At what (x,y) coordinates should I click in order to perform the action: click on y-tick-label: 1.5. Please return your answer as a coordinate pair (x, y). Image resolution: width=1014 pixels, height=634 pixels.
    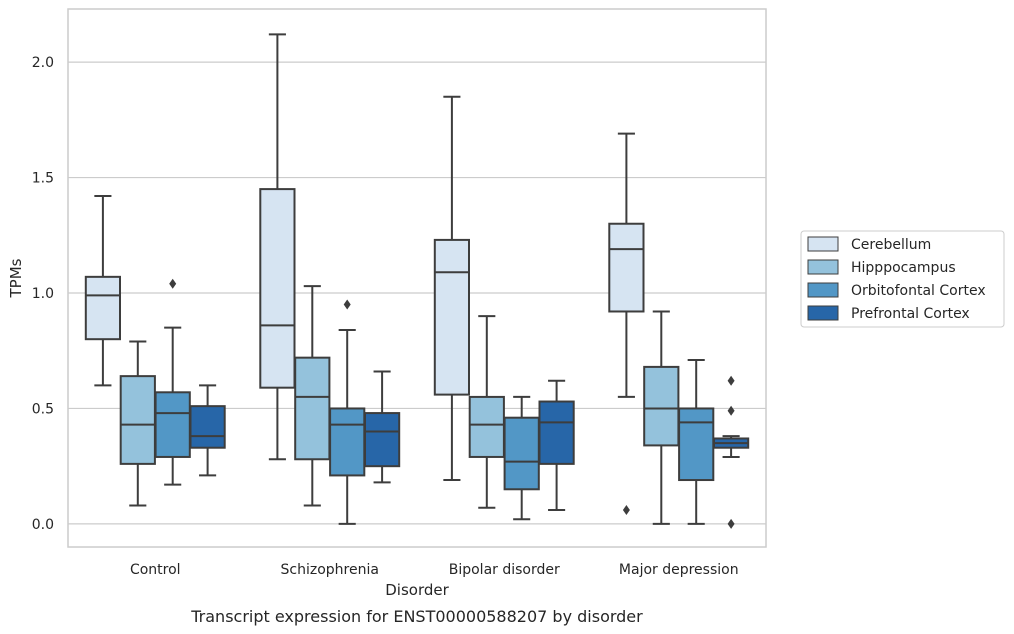
    Looking at the image, I should click on (43, 179).